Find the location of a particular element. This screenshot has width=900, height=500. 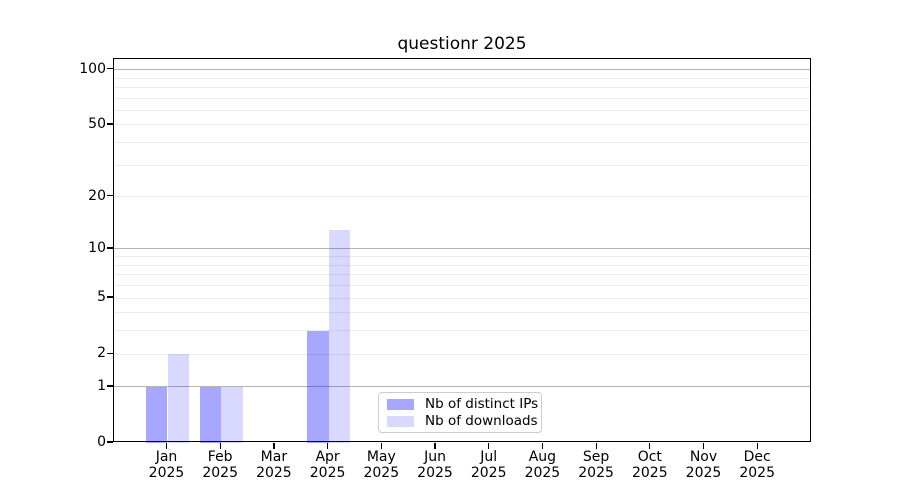

chart-title: questionr 2025 is located at coordinates (462, 44).